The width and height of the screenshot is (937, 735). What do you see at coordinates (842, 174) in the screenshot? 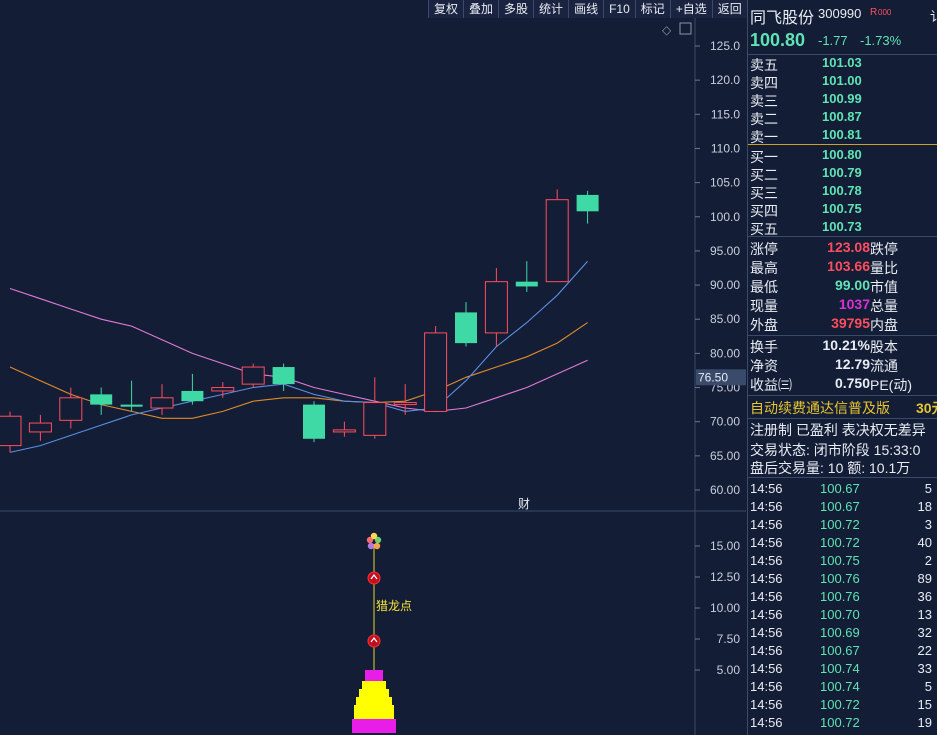
I see `bid-row: 买二 100.79` at bounding box center [842, 174].